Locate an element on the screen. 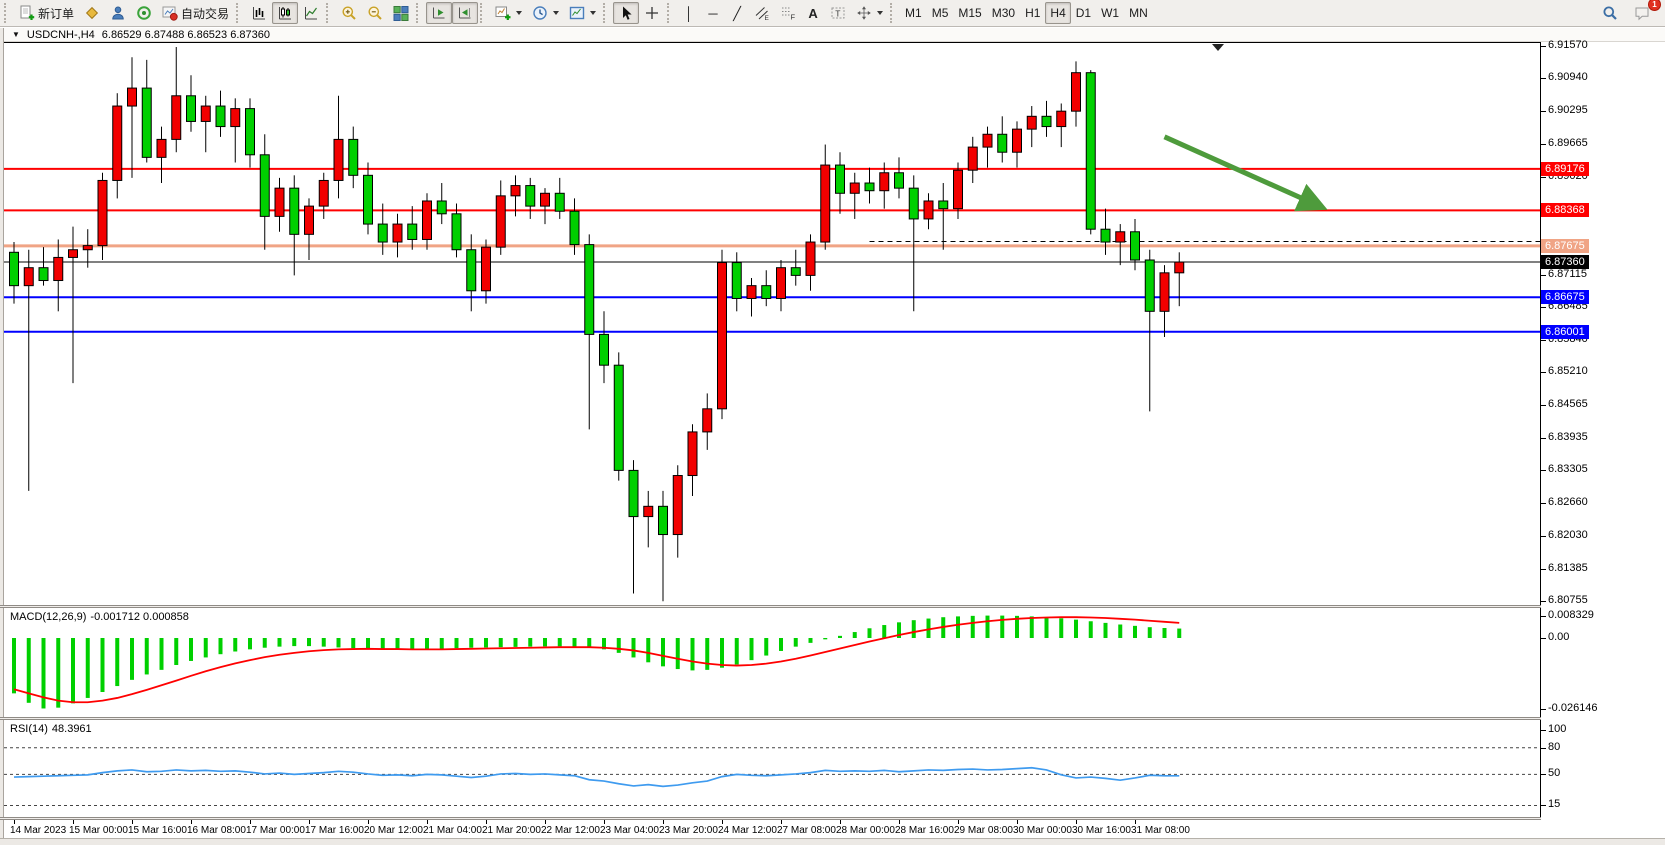 Image resolution: width=1665 pixels, height=845 pixels. tf-W1-button: W1 is located at coordinates (1110, 13).